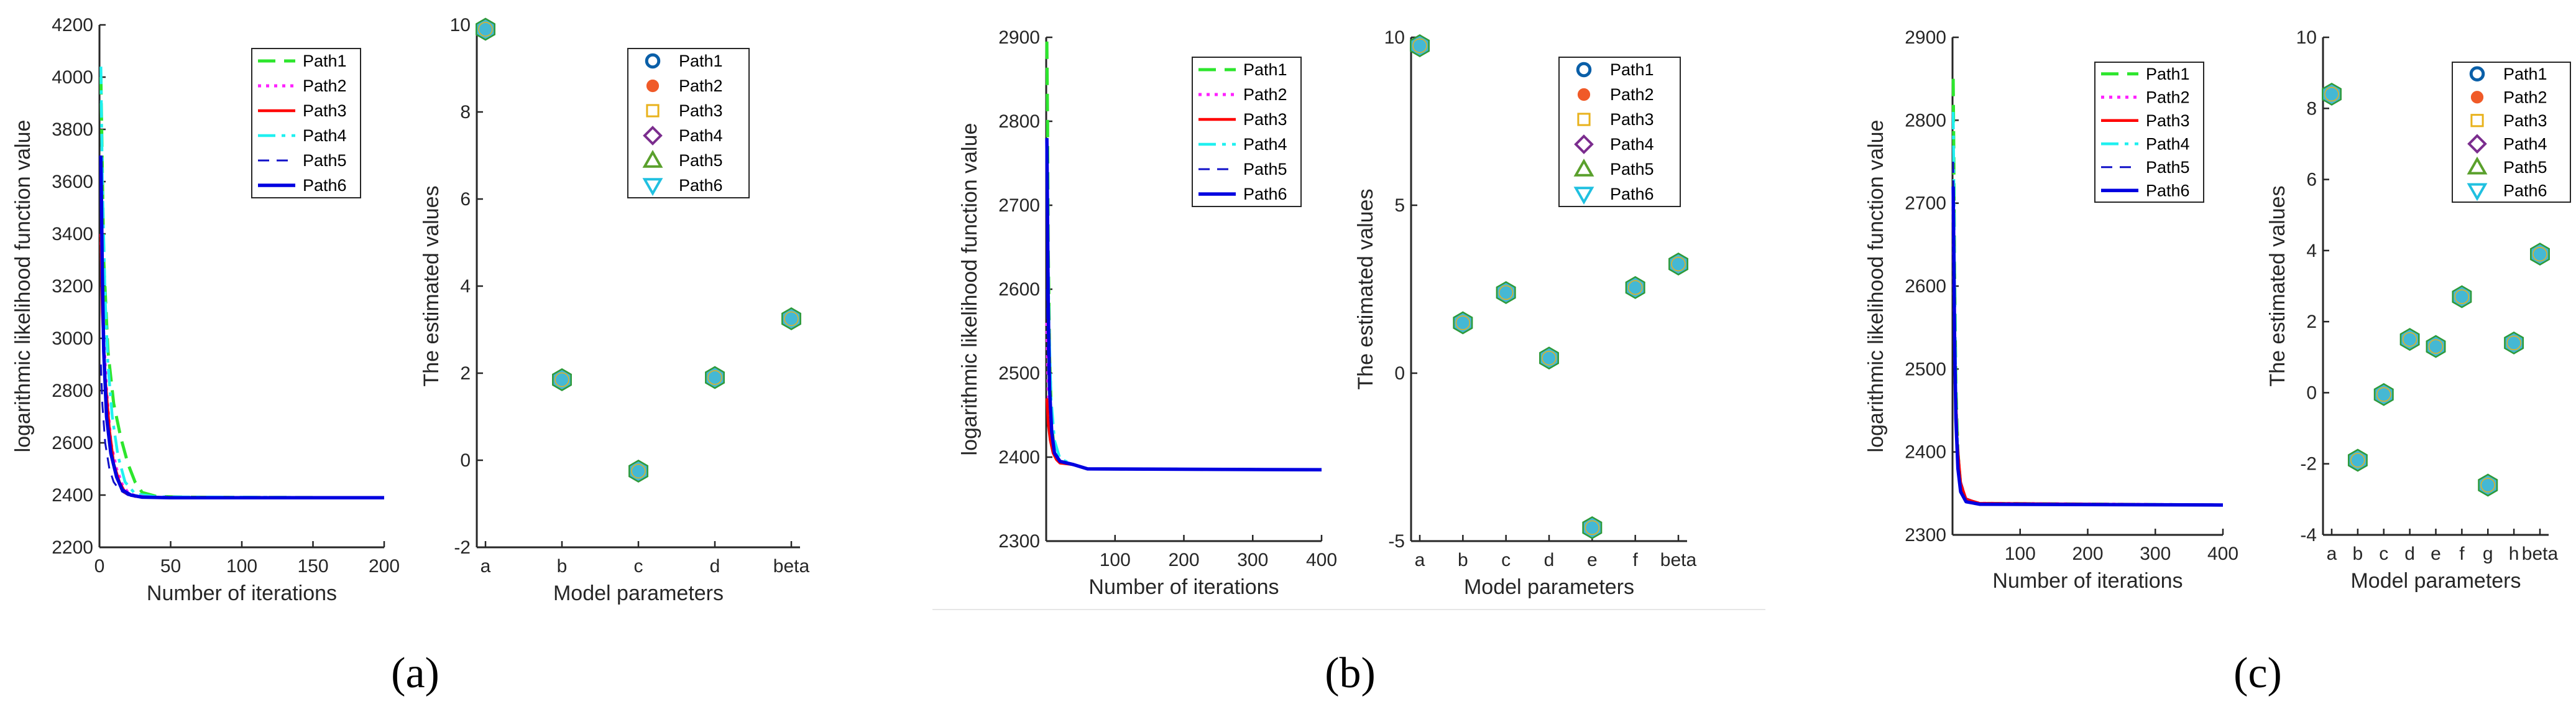 This screenshot has height=714, width=2576. What do you see at coordinates (1925, 37) in the screenshot?
I see `y-tick-label: 2900` at bounding box center [1925, 37].